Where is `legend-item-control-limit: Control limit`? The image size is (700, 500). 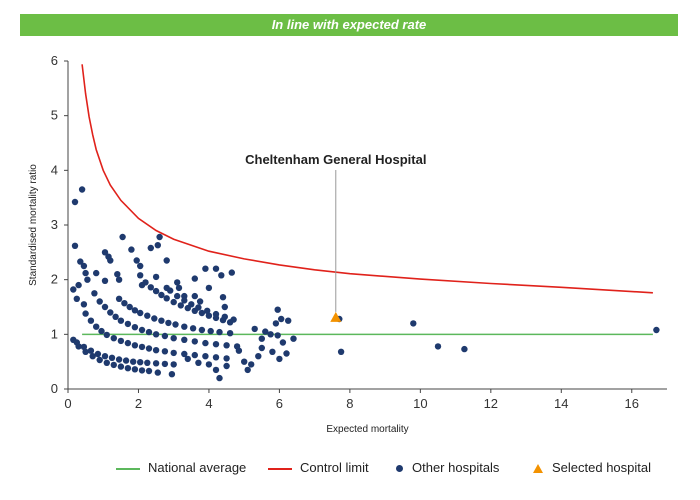 legend-item-control-limit: Control limit is located at coordinates (318, 468).